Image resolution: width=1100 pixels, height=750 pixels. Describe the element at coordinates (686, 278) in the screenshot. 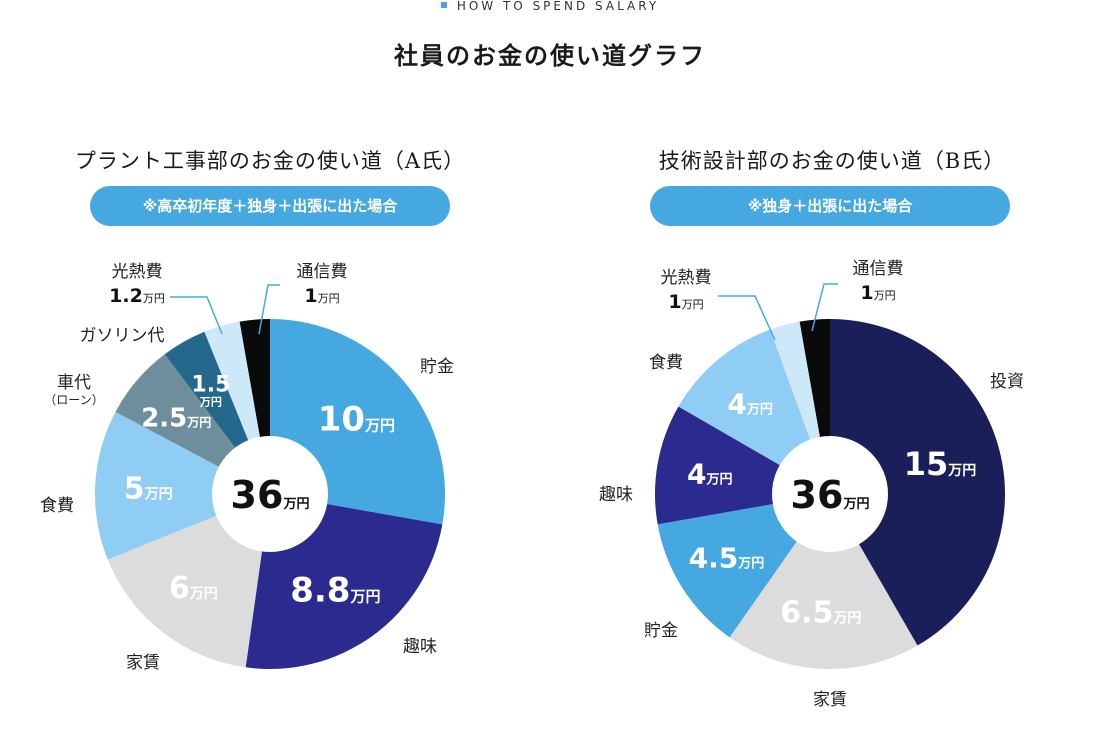

I see `chart-b-label-5: 光熱費` at that location.